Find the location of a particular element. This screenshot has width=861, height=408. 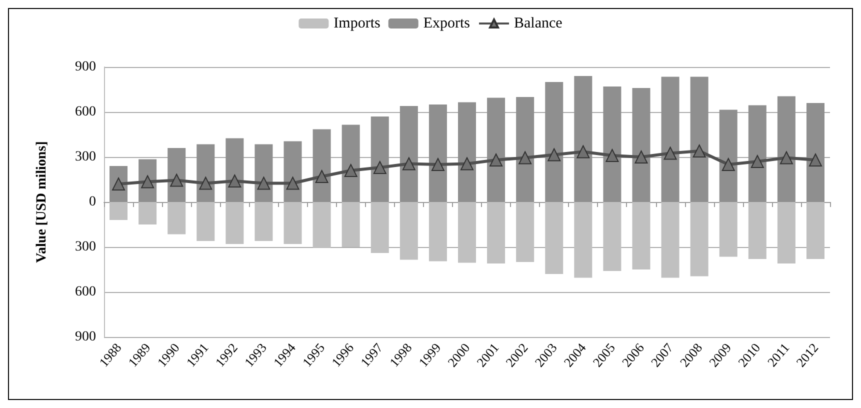

y-axis-title: Value [USD milions] is located at coordinates (42, 202).